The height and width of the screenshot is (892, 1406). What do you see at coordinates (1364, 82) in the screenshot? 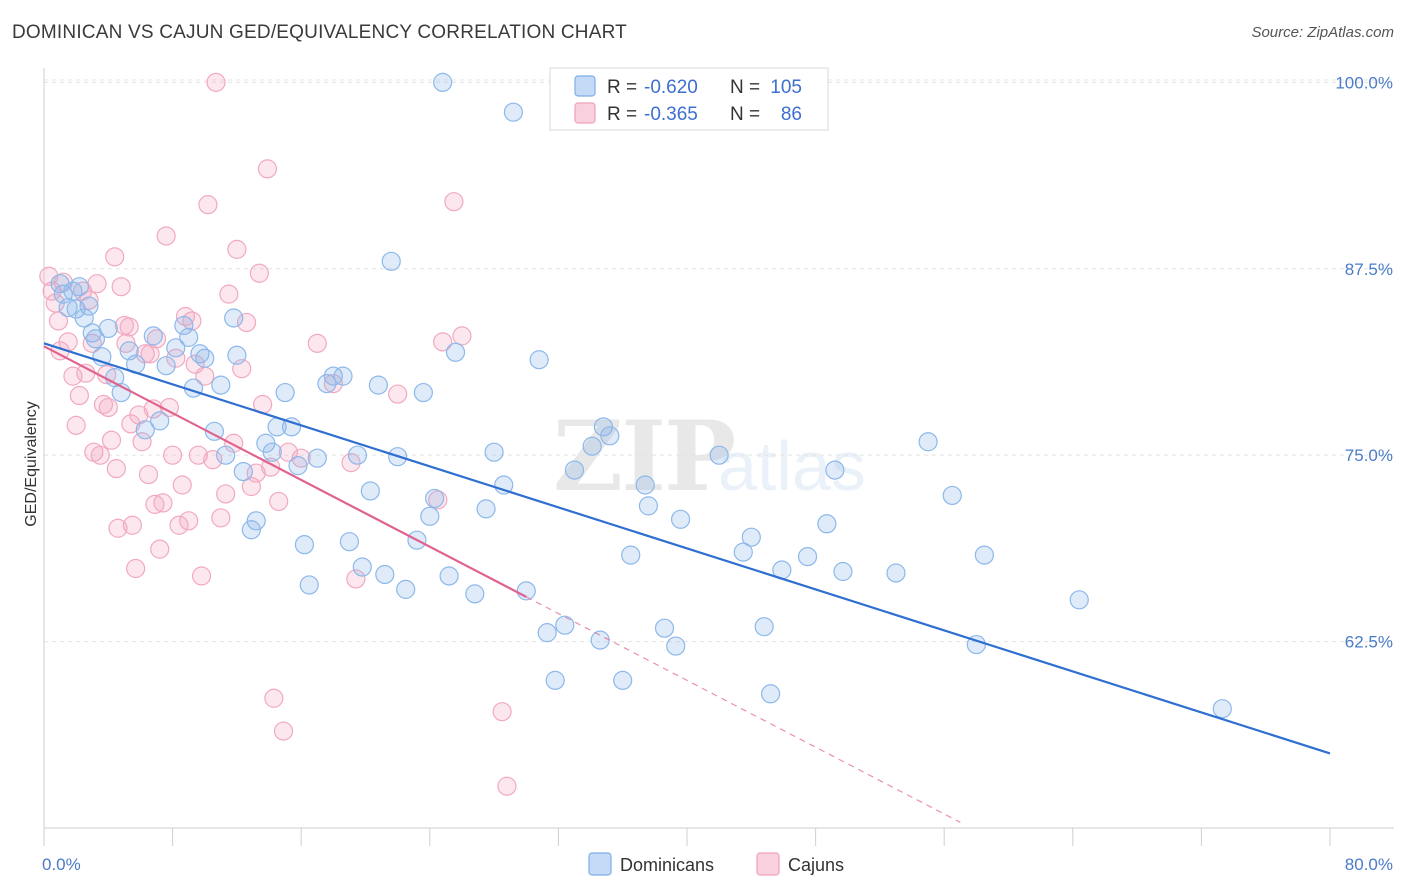
I see `y-tick-label-3: 100.0%` at bounding box center [1364, 82].